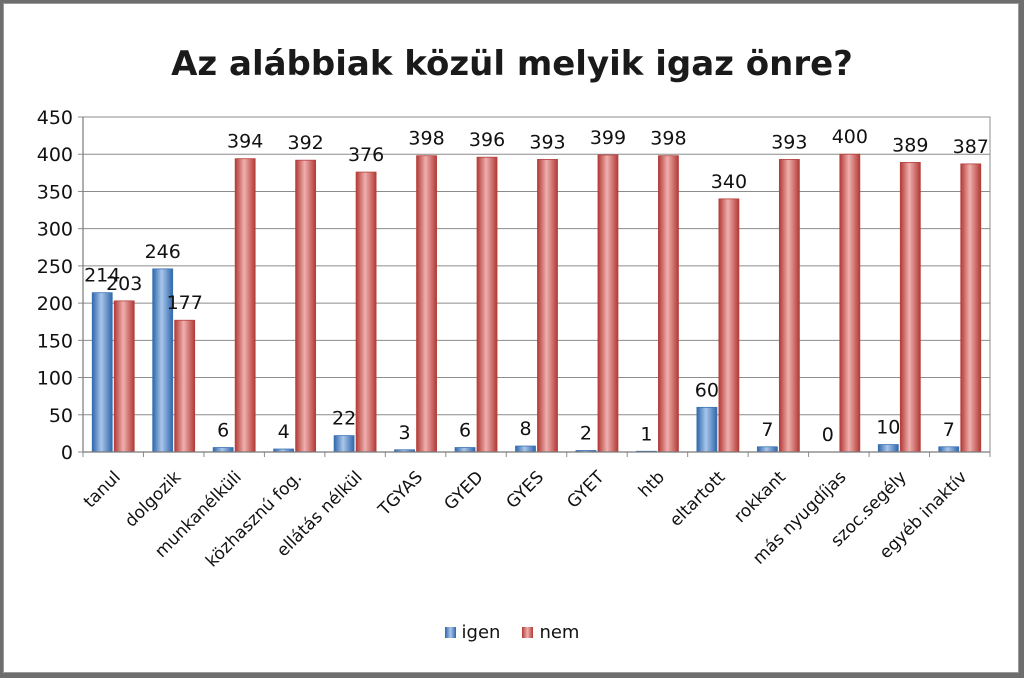  I want to click on y-tick-label: 50, so click(61, 416).